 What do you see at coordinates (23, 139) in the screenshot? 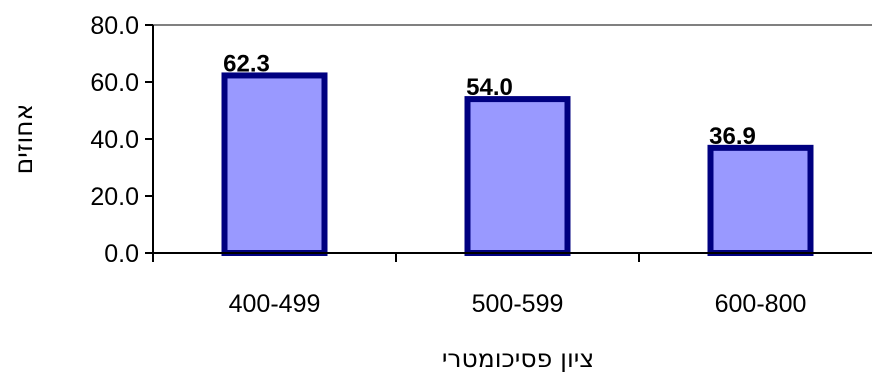
I see `y-axis-title: אחוזים` at bounding box center [23, 139].